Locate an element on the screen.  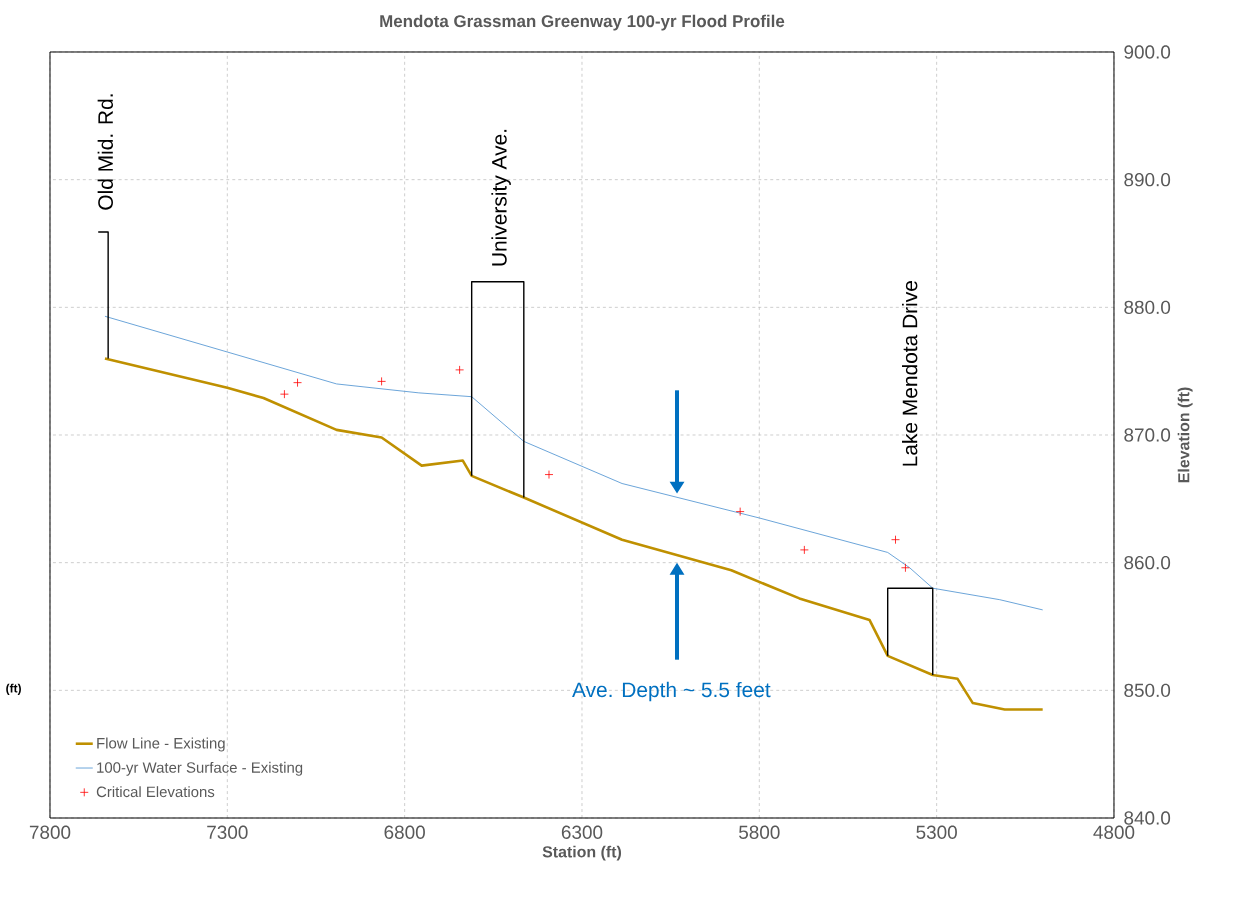
text: (ft) is located at coordinates (13, 689).